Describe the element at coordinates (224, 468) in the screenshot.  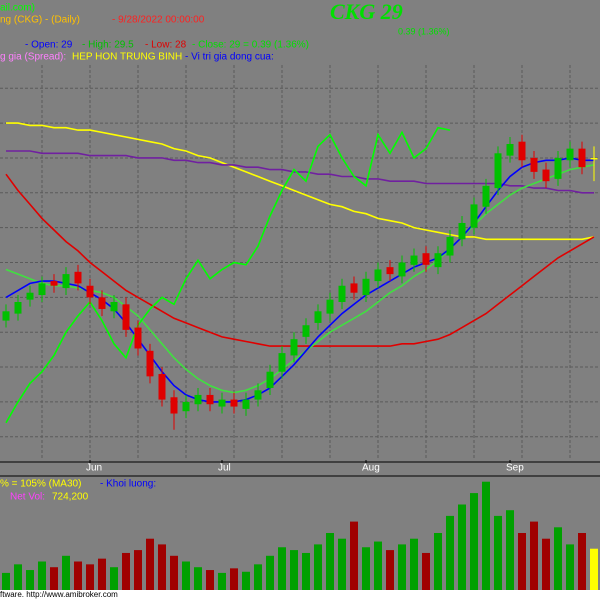
I see `x-tick-label: Jul` at that location.